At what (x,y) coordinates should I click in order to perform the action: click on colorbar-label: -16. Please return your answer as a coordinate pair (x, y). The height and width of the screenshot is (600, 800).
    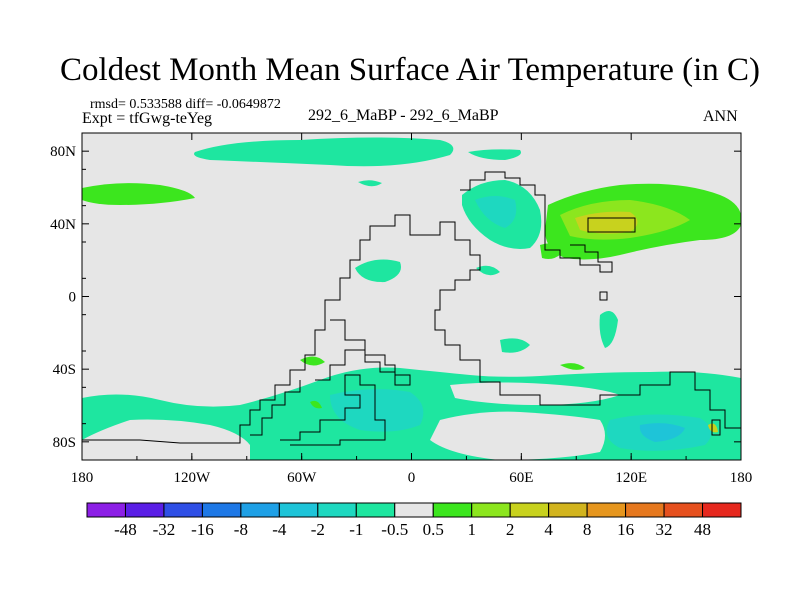
    Looking at the image, I should click on (202, 529).